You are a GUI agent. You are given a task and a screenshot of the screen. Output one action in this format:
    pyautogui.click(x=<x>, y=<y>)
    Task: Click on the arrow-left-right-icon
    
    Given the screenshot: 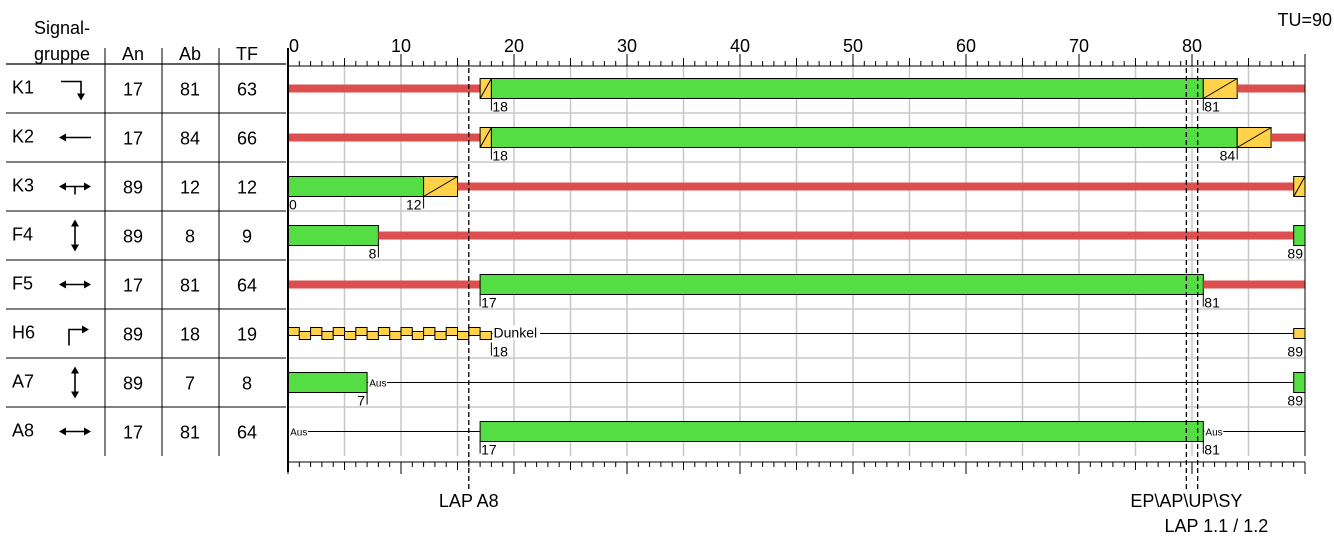 What is the action you would take?
    pyautogui.click(x=75, y=284)
    